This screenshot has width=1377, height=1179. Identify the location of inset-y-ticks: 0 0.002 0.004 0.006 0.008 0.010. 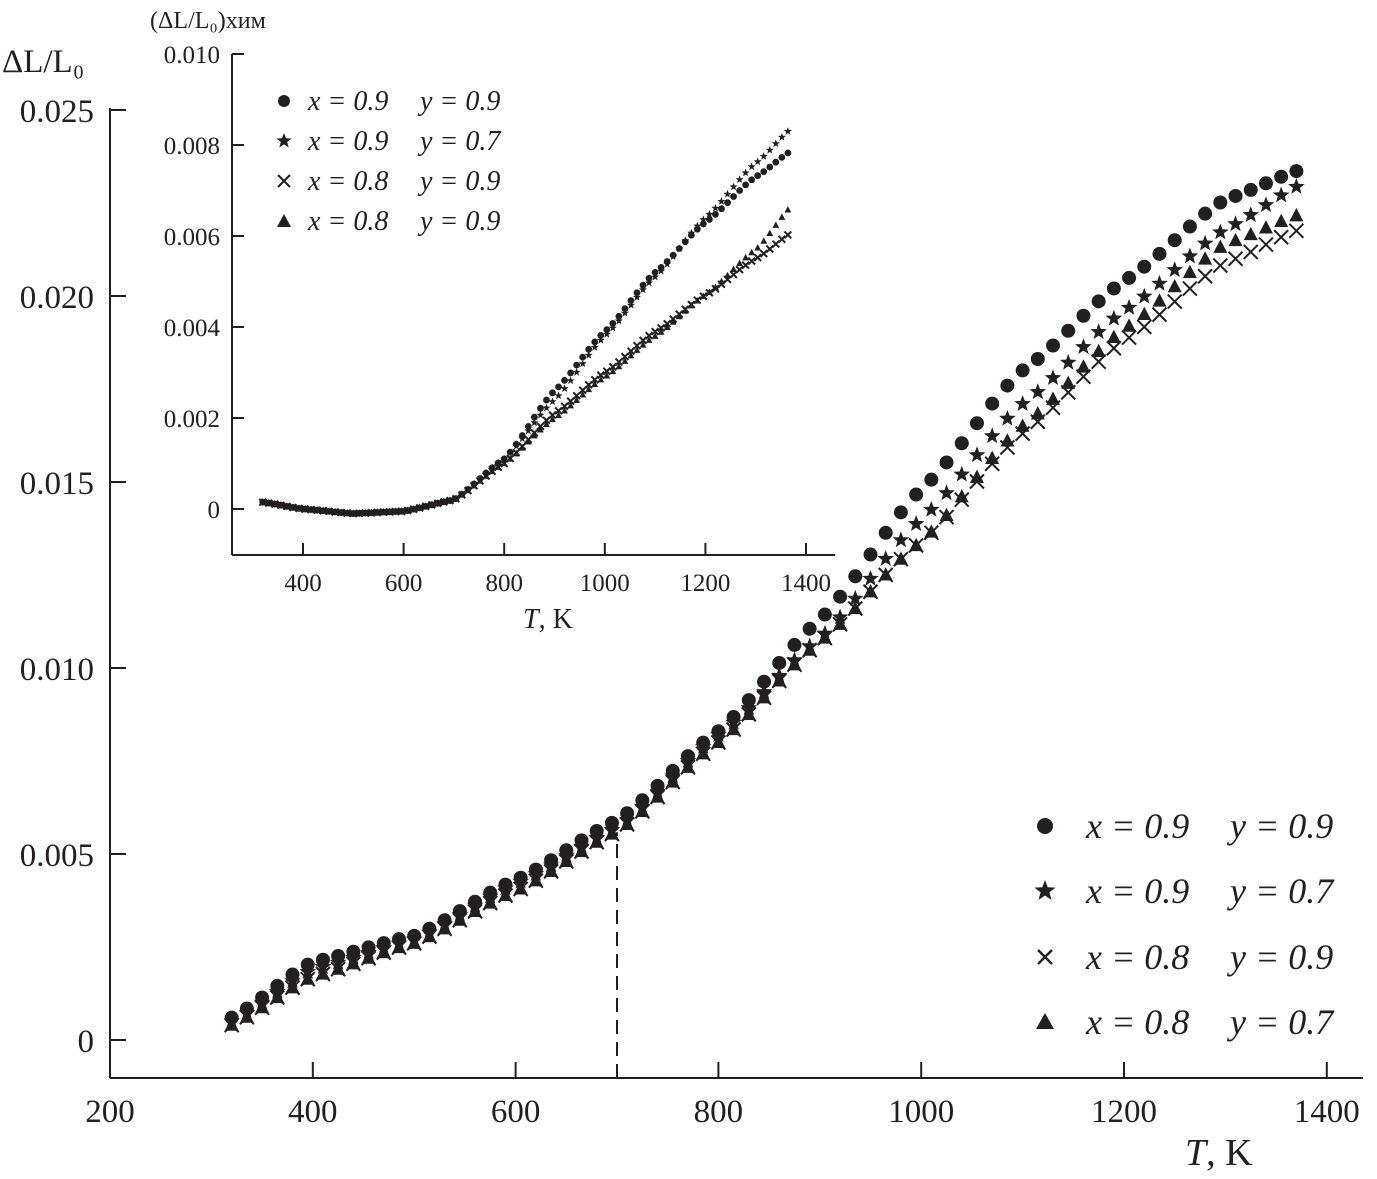
(204, 283).